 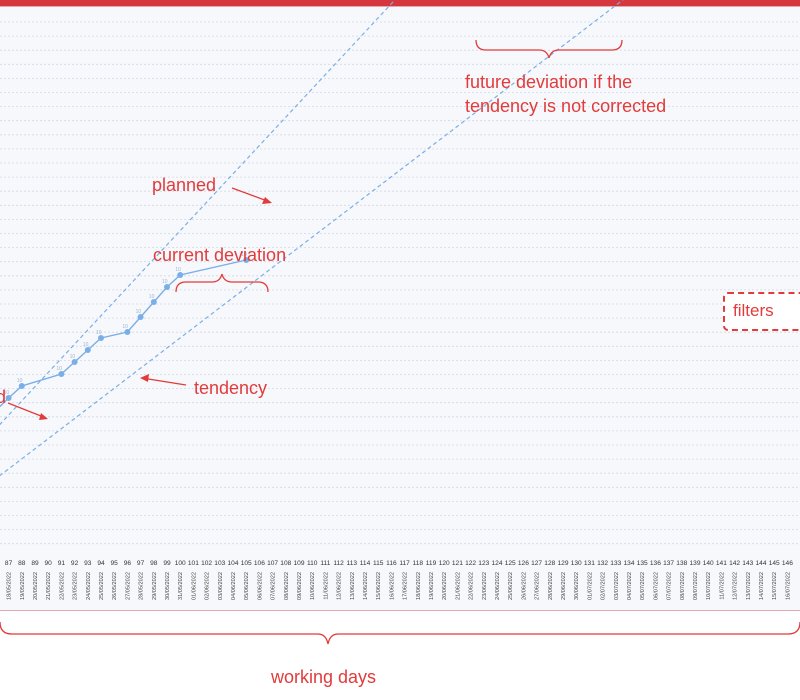 What do you see at coordinates (76, 586) in the screenshot?
I see `x-date-label: 23/05/2022` at bounding box center [76, 586].